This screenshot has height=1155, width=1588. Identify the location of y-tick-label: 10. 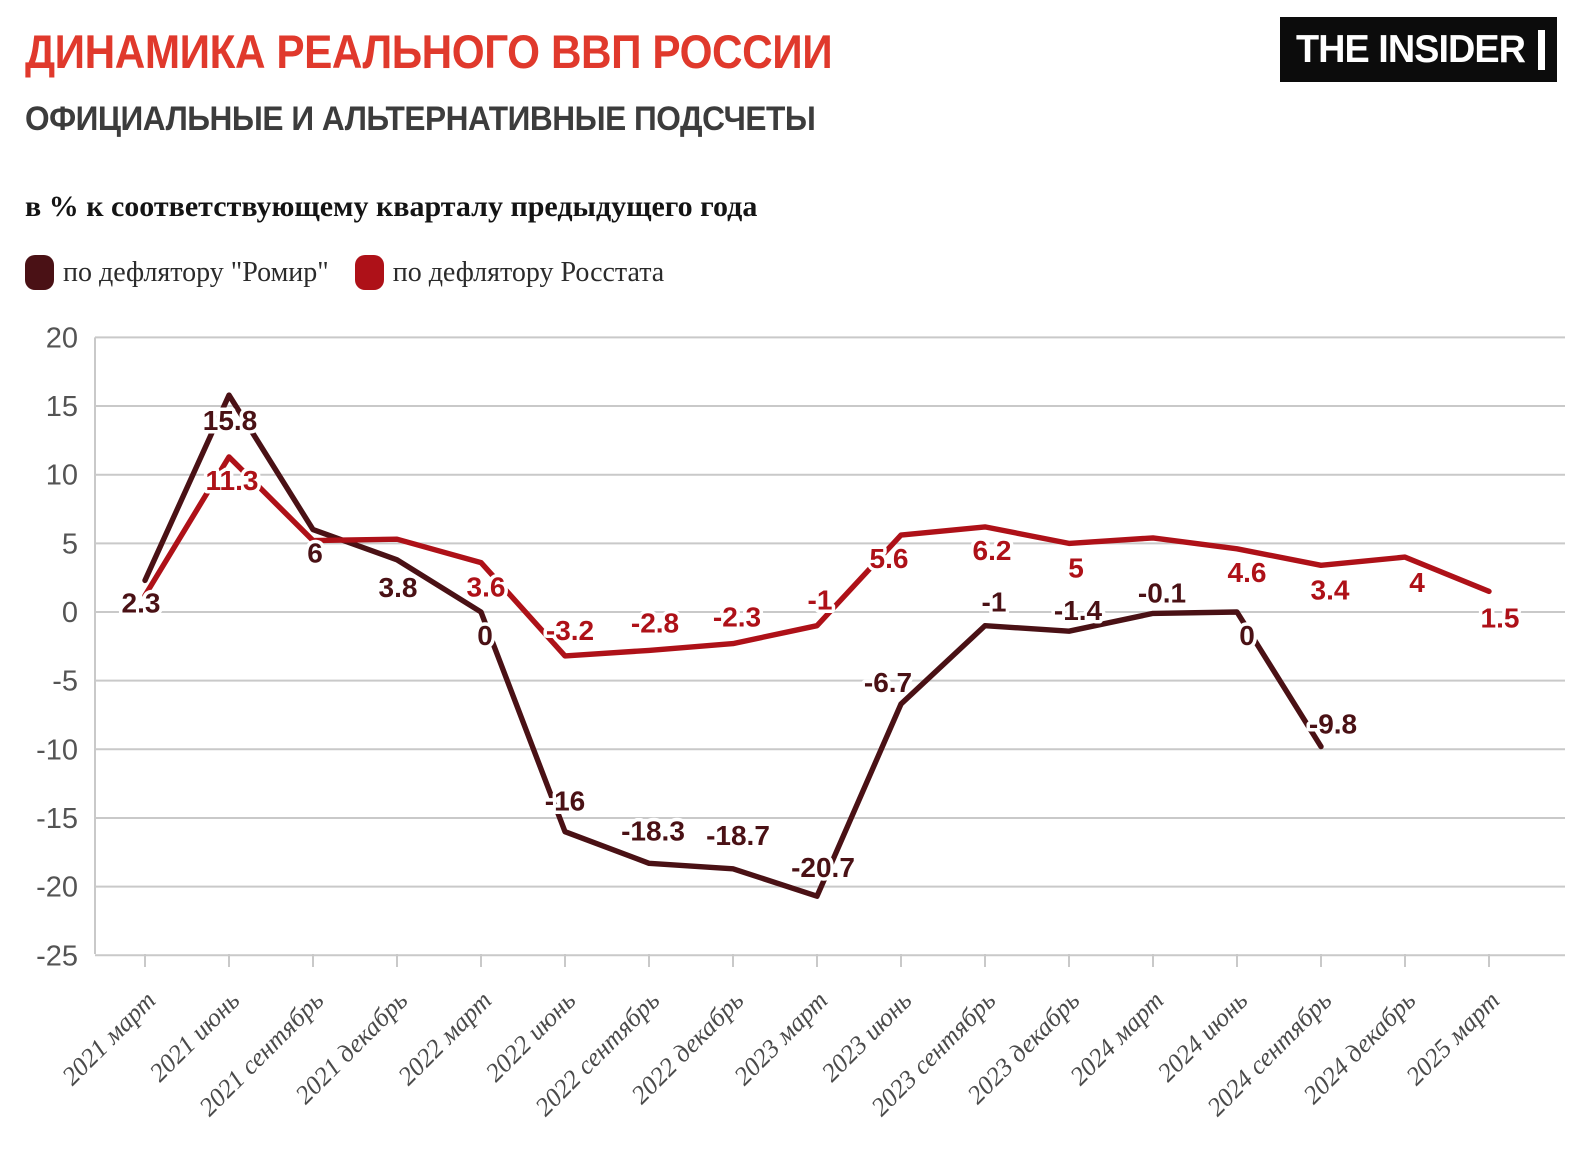
(62, 476).